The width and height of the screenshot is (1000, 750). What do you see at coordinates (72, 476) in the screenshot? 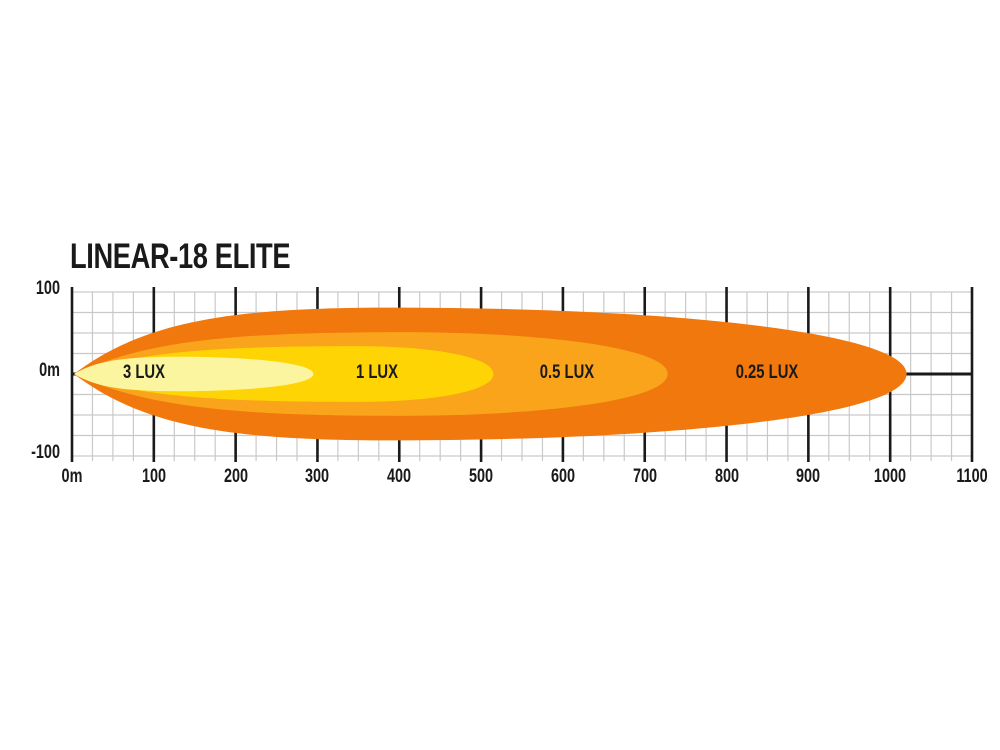
I see `x-tick-label: 0m` at bounding box center [72, 476].